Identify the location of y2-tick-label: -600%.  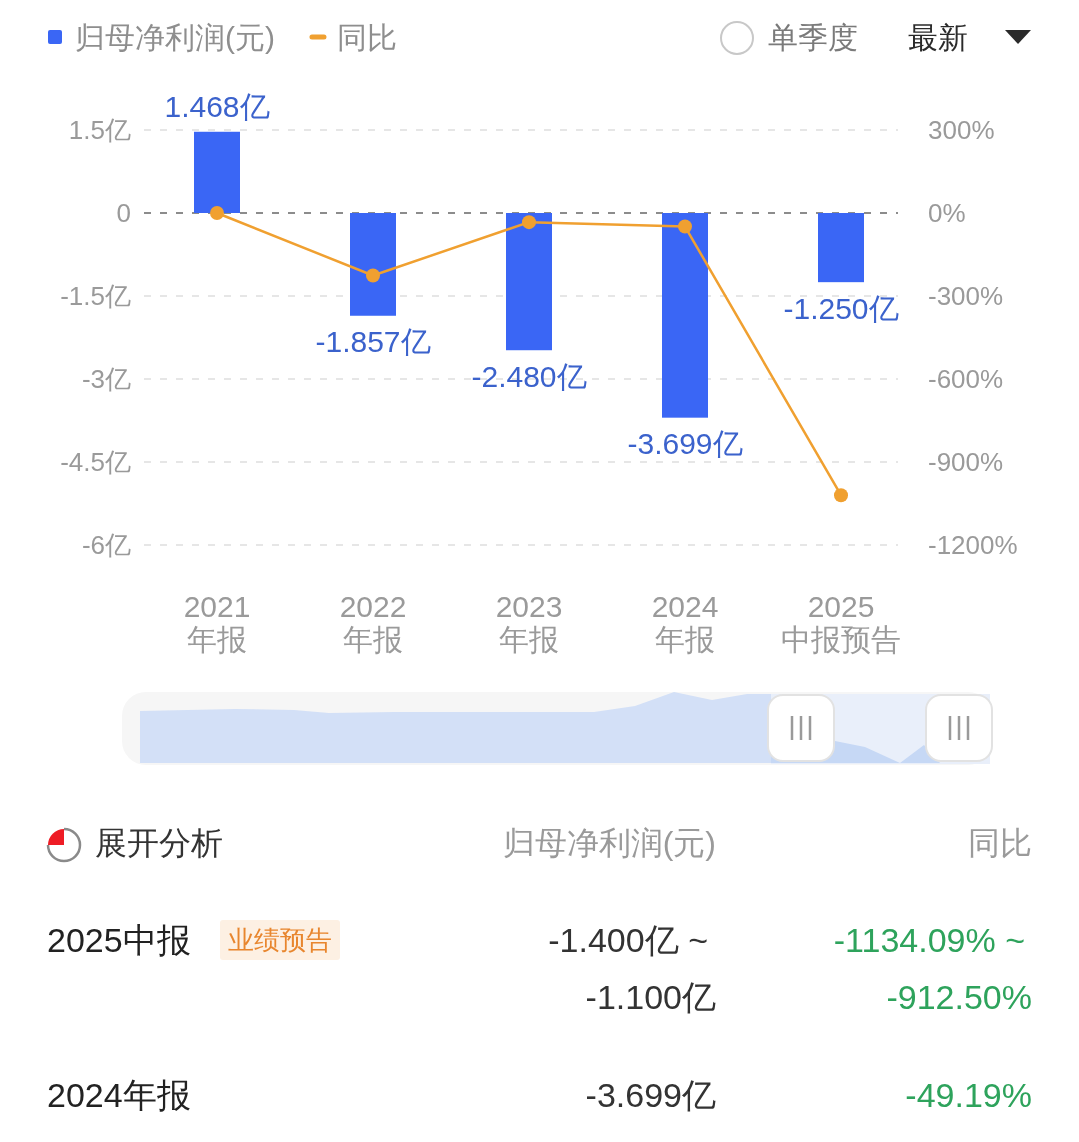
(966, 379).